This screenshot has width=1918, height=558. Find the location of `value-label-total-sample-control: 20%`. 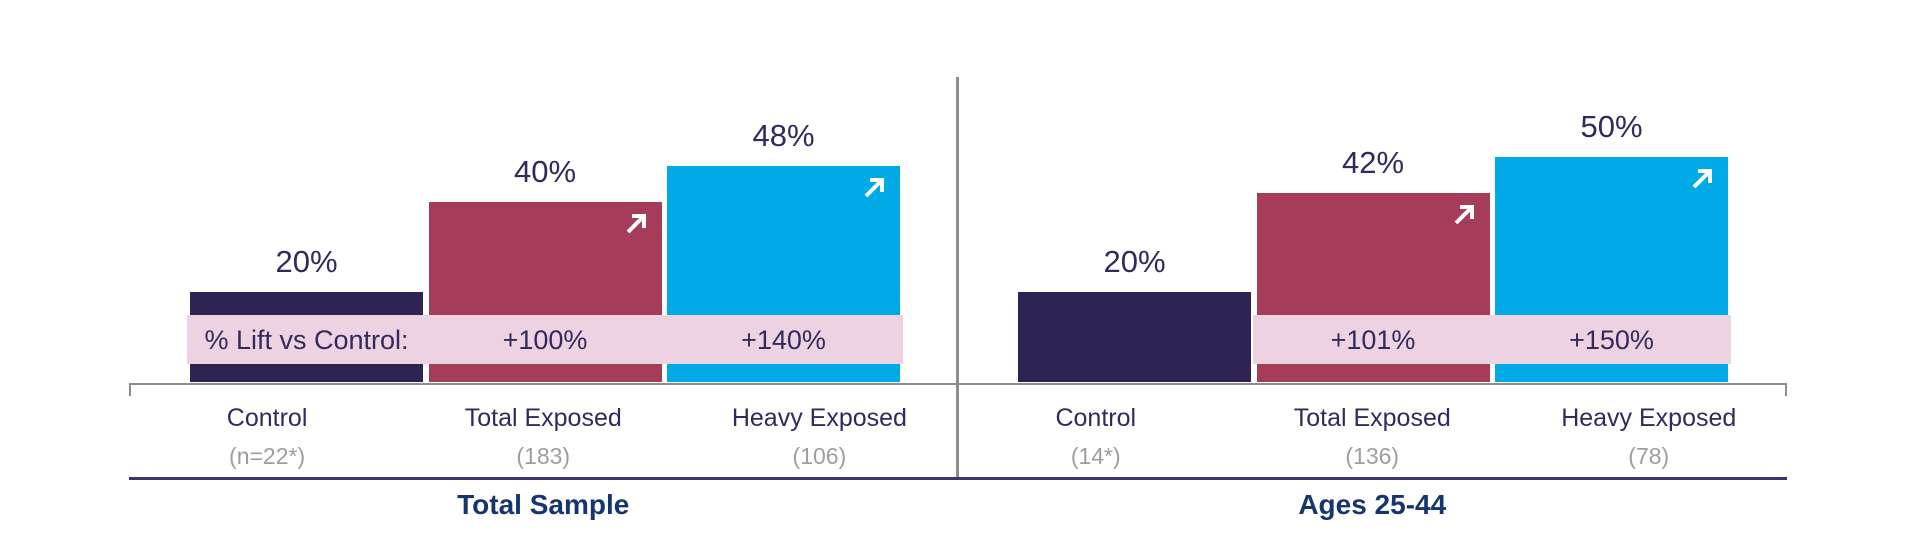

value-label-total-sample-control: 20% is located at coordinates (306, 261).